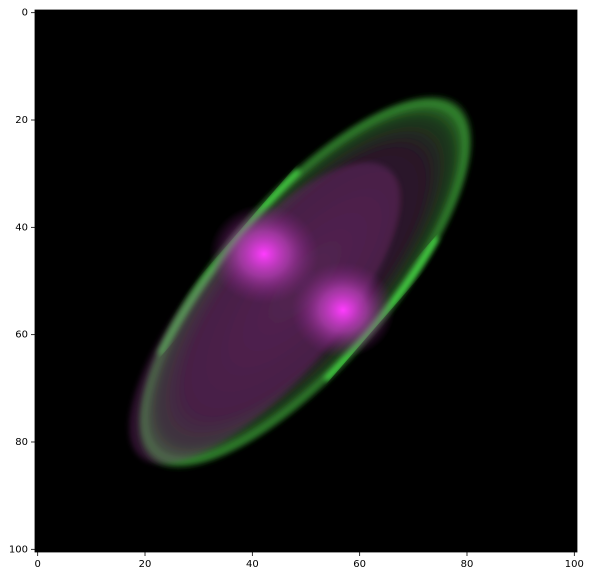  Describe the element at coordinates (574, 564) in the screenshot. I see `x-tick-label: 100` at that location.